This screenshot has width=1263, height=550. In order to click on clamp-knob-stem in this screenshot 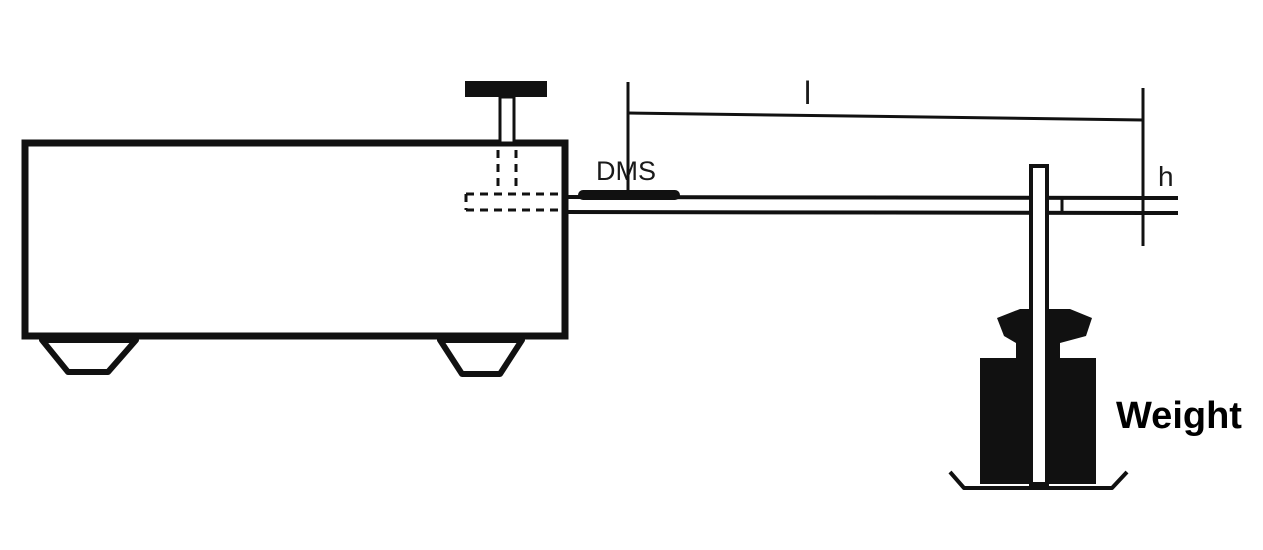, I will do `click(507, 120)`.